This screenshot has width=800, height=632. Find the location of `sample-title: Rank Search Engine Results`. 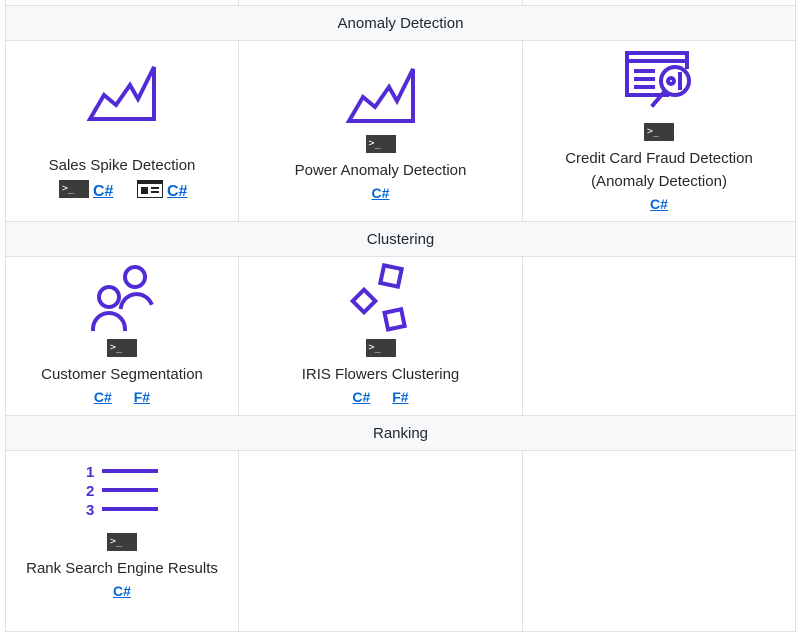

sample-title: Rank Search Engine Results is located at coordinates (122, 568).